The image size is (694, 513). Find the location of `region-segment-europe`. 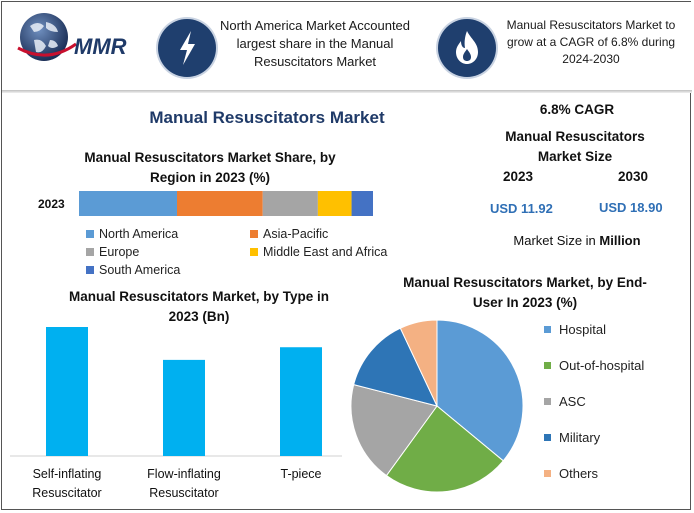

region-segment-europe is located at coordinates (290, 203).